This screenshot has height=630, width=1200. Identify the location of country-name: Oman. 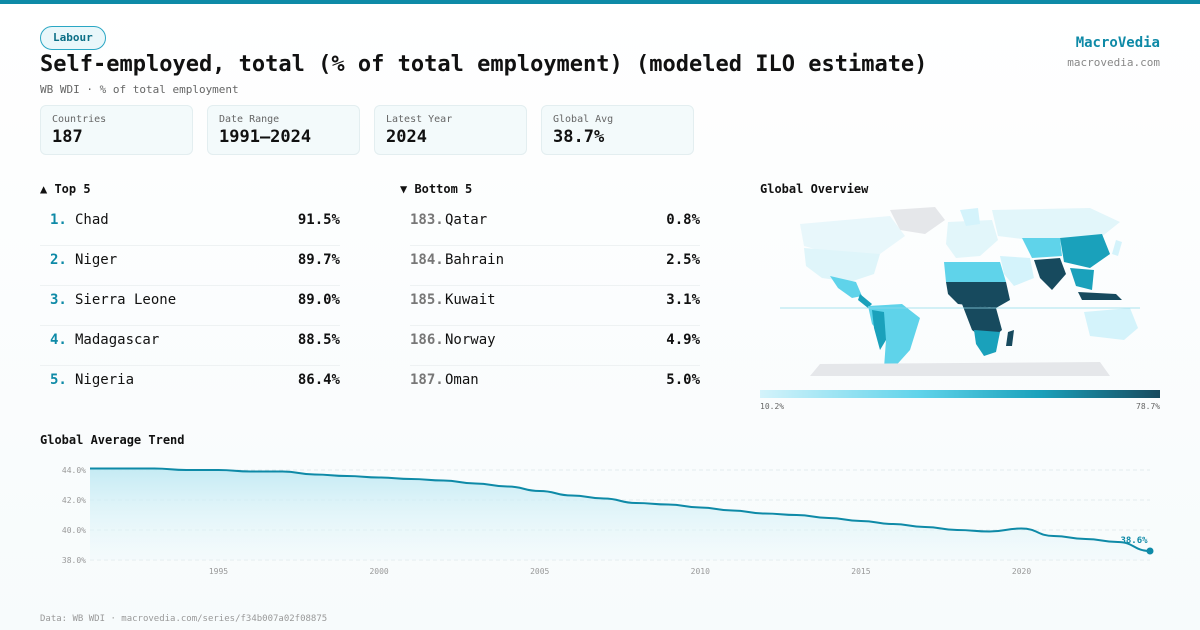
(462, 380).